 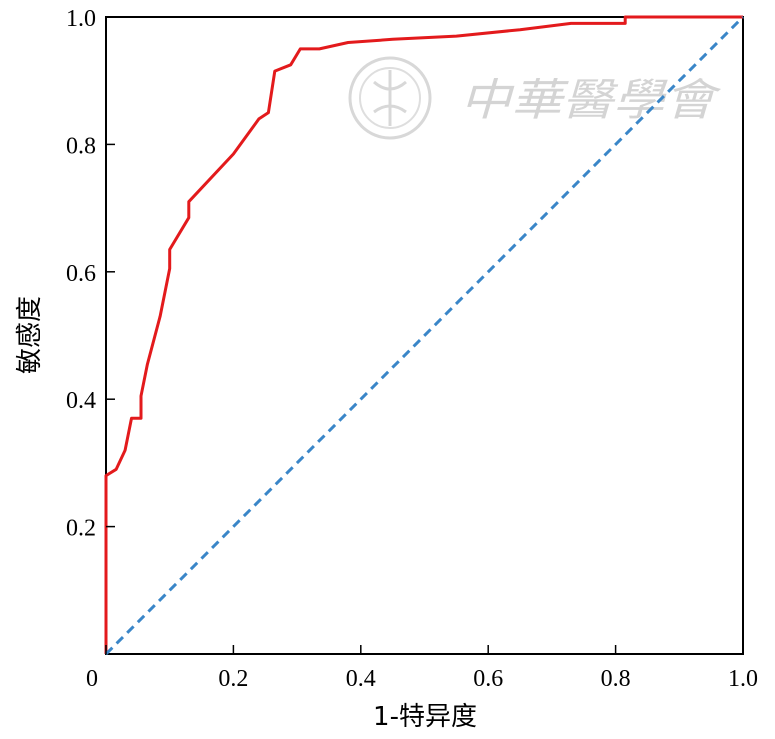 I want to click on x-tick-label: 0.6, so click(x=488, y=679).